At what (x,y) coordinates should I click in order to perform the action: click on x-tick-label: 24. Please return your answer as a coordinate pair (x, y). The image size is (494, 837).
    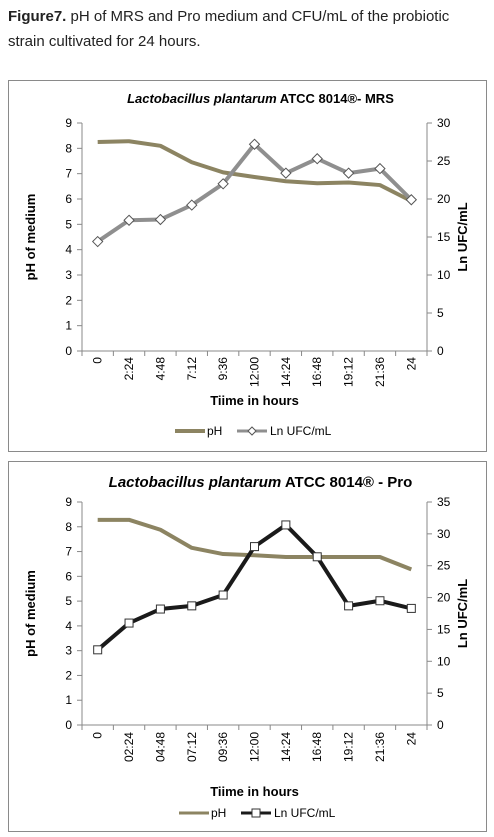
    Looking at the image, I should click on (411, 364).